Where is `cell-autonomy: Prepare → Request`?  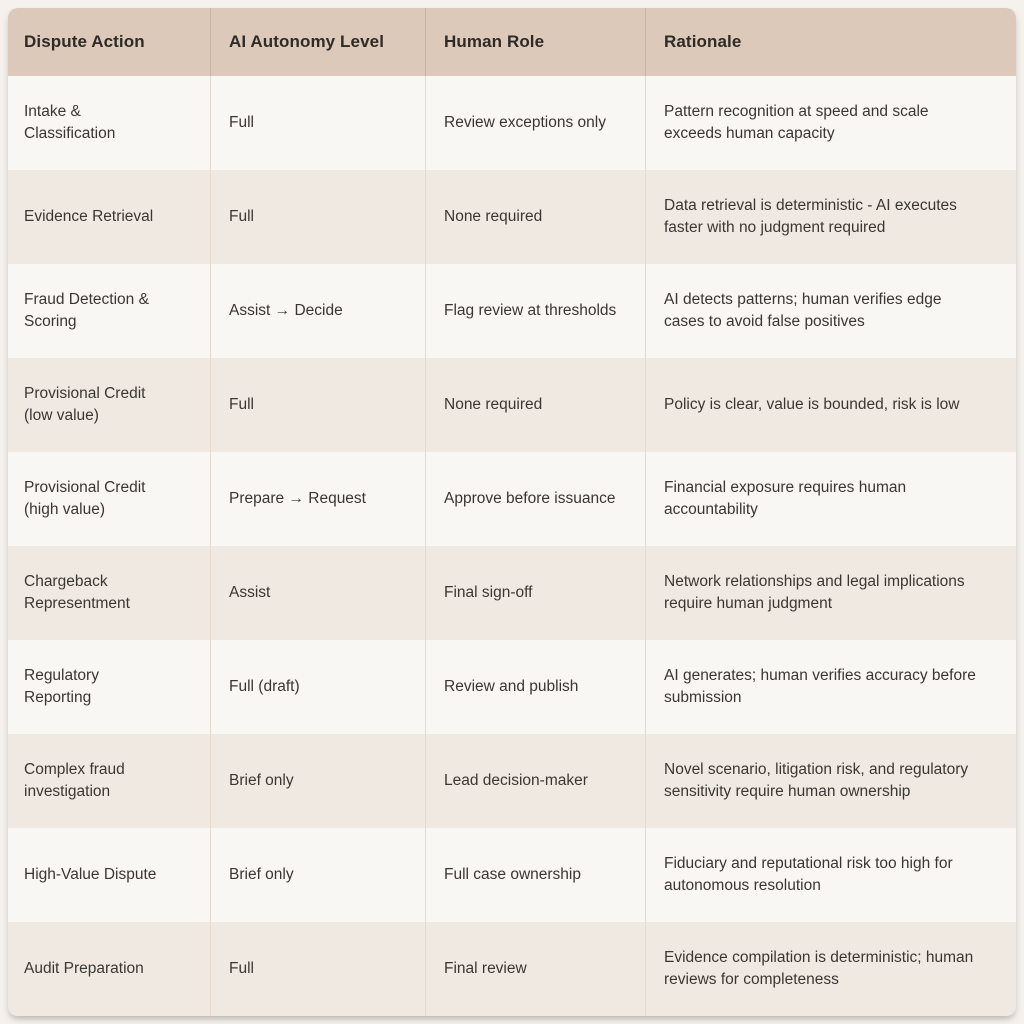 cell-autonomy: Prepare → Request is located at coordinates (317, 499).